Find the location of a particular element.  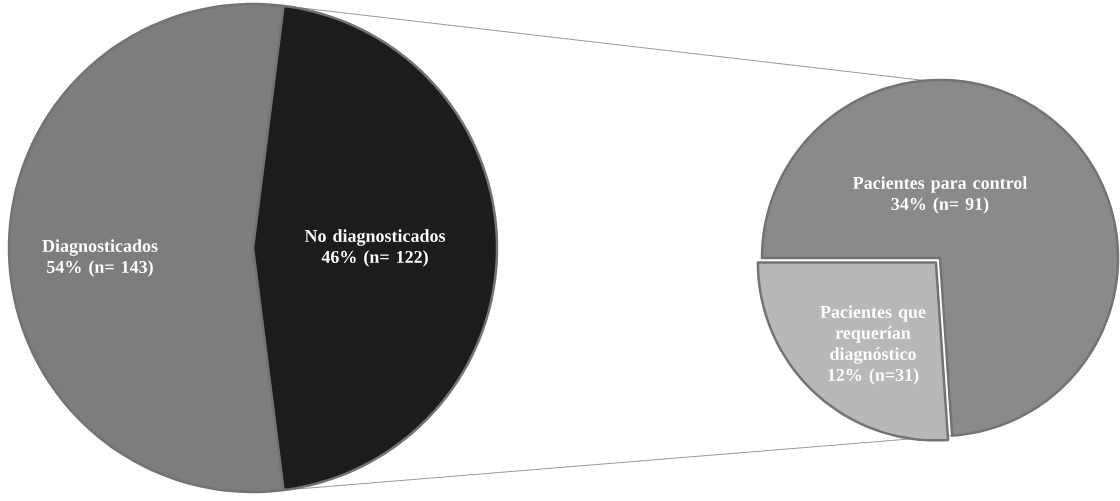

data-label: 54% (n= 143) is located at coordinates (100, 268).